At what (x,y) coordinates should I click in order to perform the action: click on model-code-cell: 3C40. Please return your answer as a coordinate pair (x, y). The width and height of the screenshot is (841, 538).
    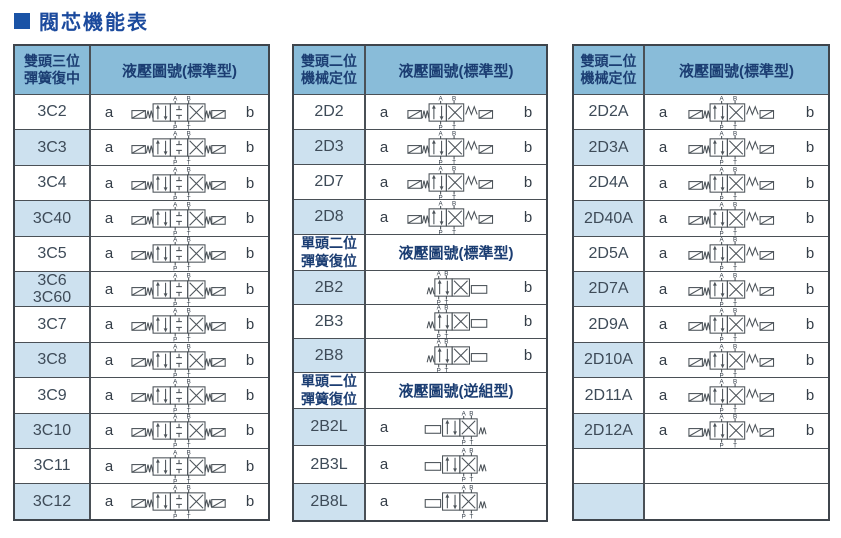
    Looking at the image, I should click on (53, 218).